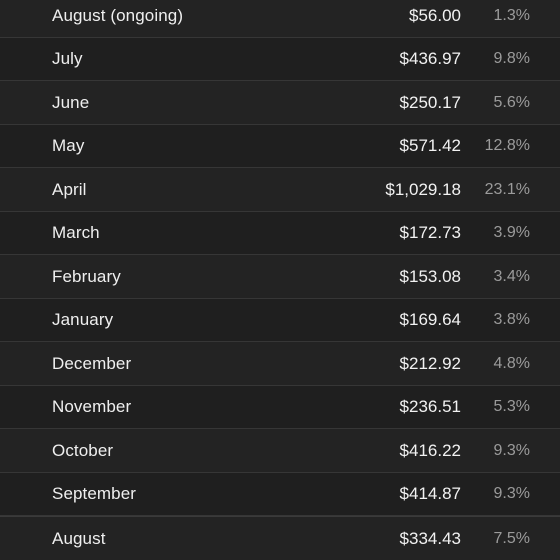 The image size is (560, 560). What do you see at coordinates (435, 15) in the screenshot?
I see `amount-value: $56.00` at bounding box center [435, 15].